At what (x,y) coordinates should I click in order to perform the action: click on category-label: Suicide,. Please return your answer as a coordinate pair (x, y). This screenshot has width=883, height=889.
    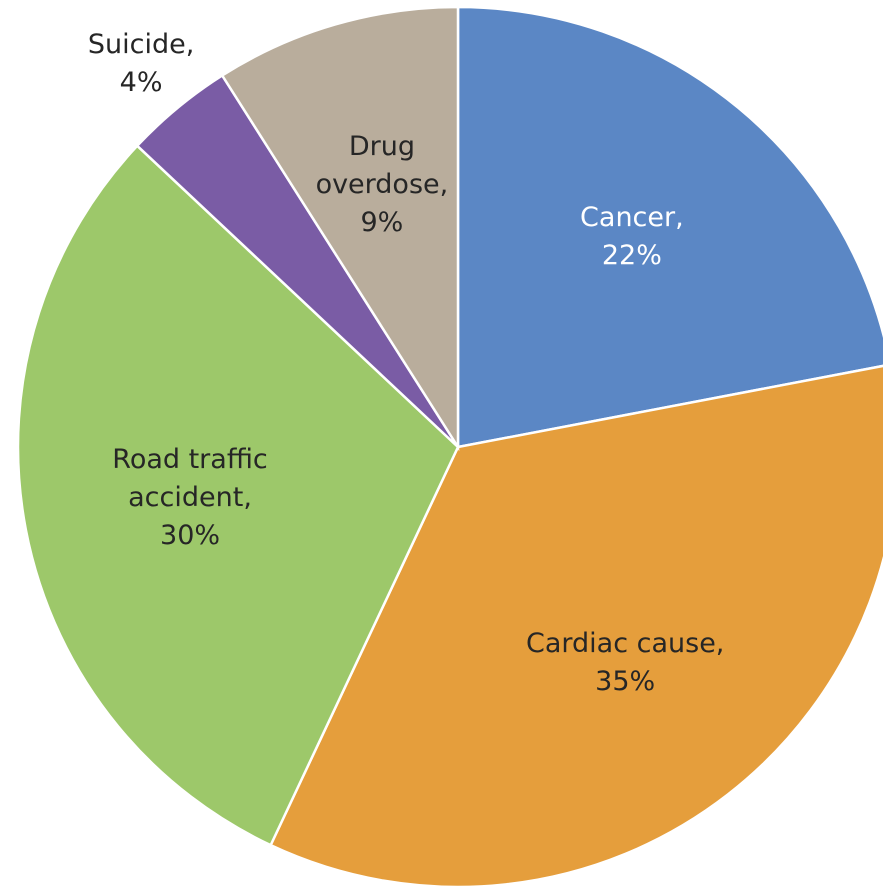
    Looking at the image, I should click on (141, 44).